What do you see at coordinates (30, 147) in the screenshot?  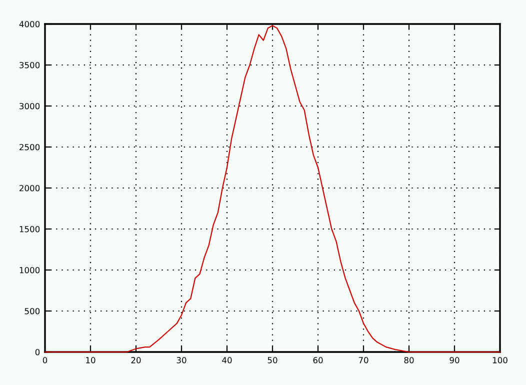 I see `y-tick-label: 2500` at bounding box center [30, 147].